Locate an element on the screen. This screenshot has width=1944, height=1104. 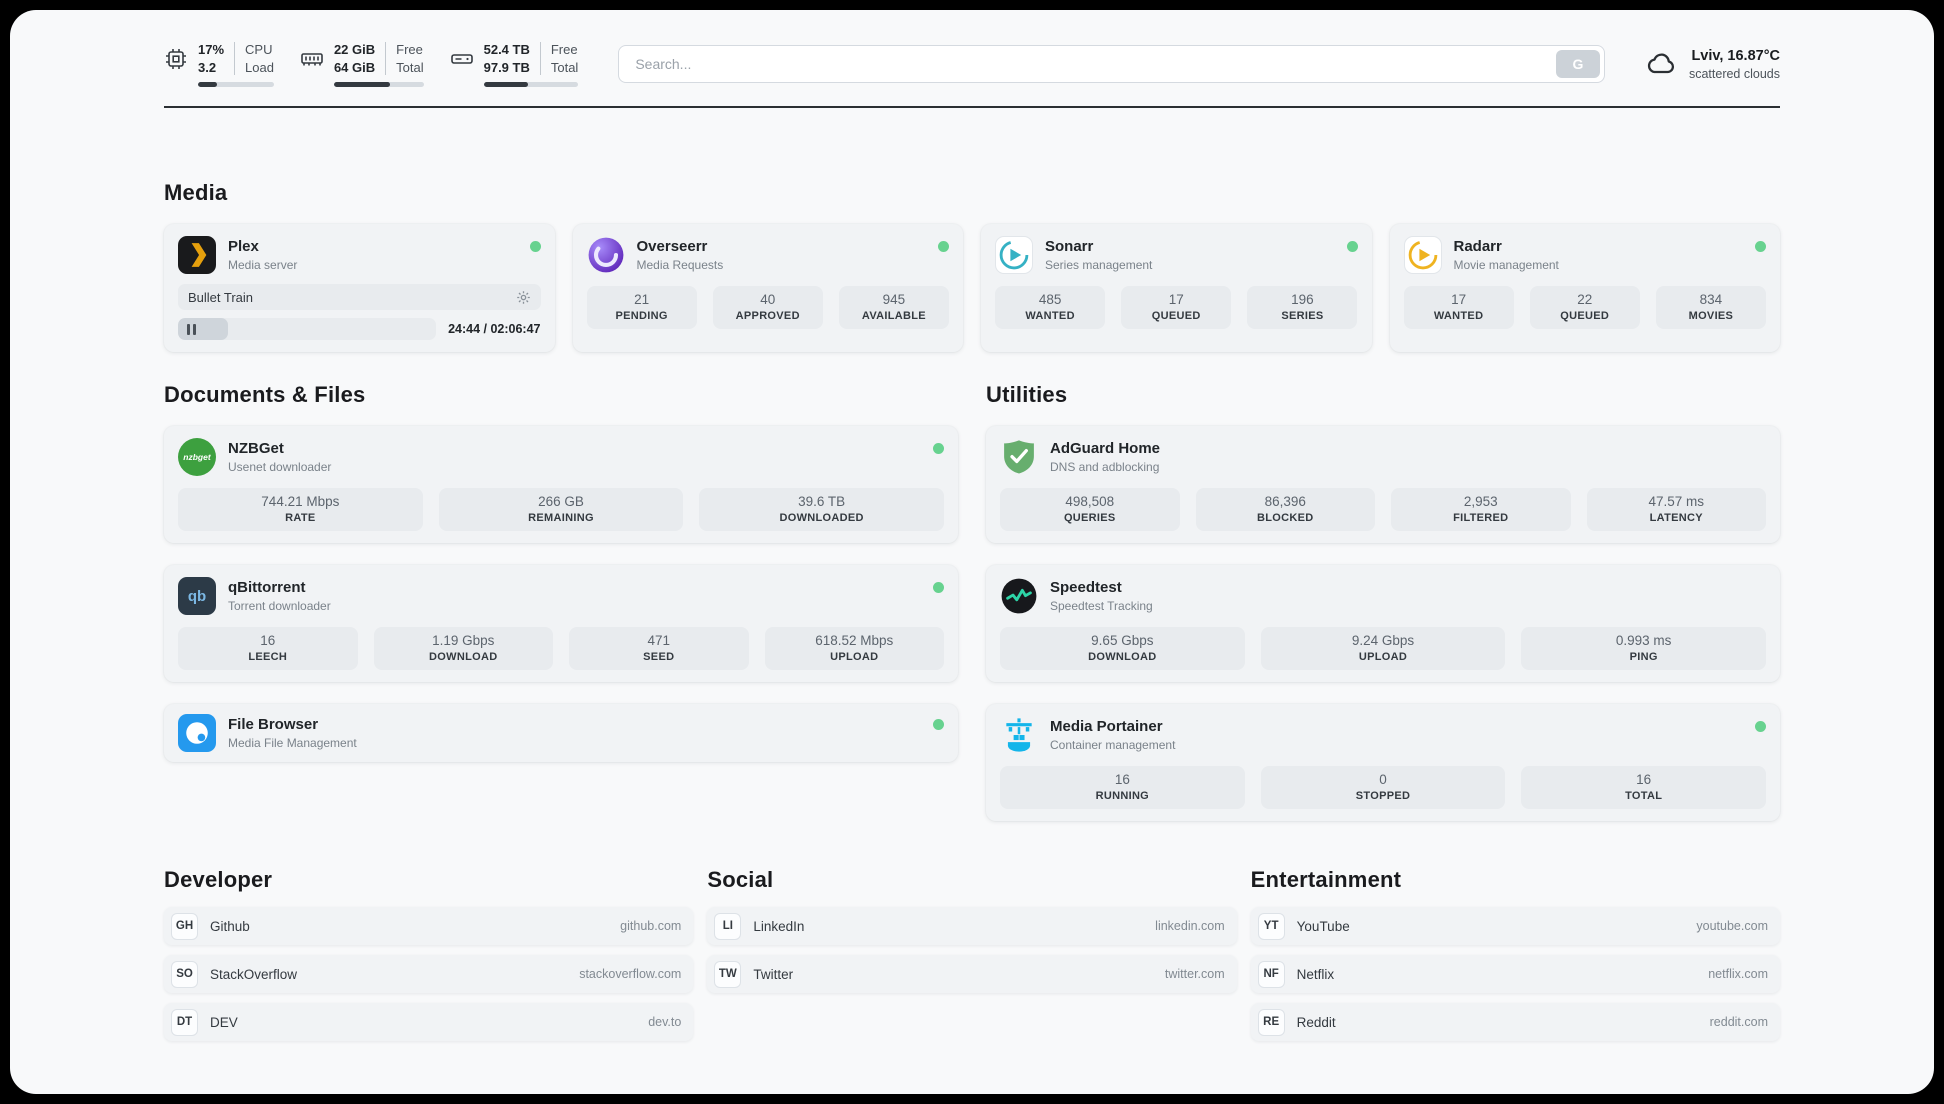
disk-total-label: Total is located at coordinates (564, 67).